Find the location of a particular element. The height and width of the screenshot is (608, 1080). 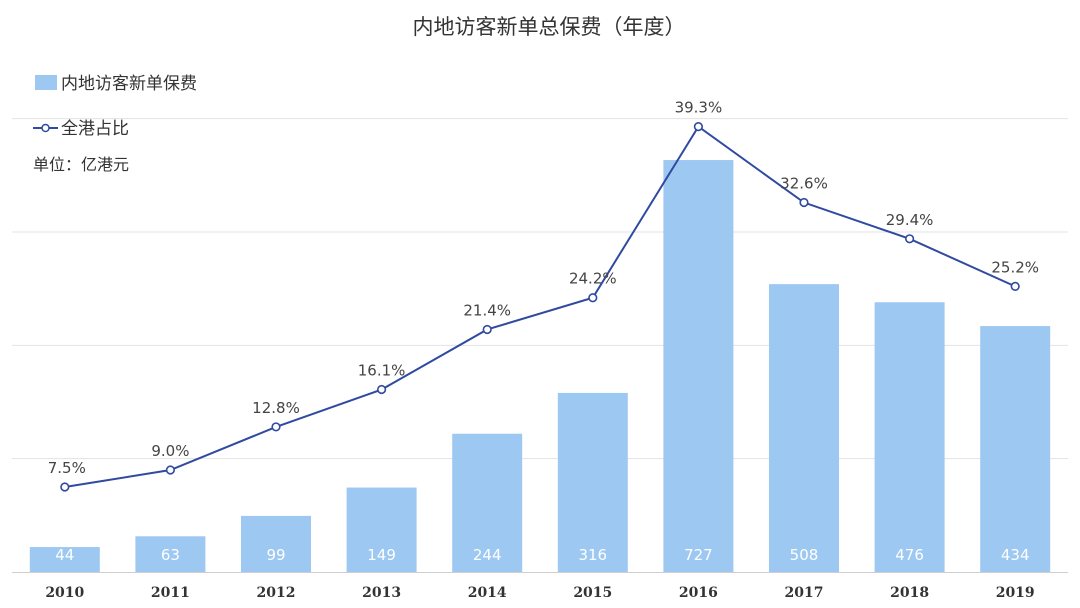

bar-value-label: 44 is located at coordinates (64, 555).